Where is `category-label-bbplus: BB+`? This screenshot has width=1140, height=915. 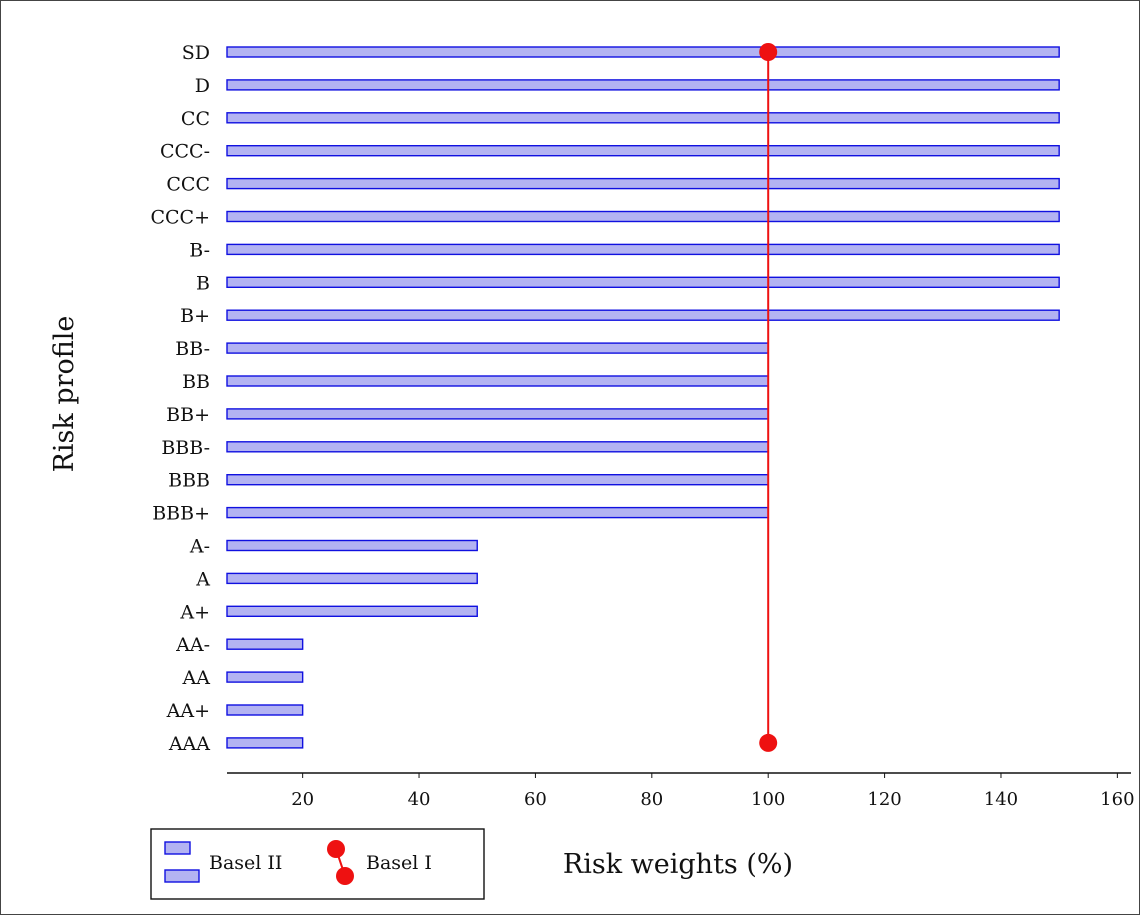 category-label-bbplus: BB+ is located at coordinates (188, 415).